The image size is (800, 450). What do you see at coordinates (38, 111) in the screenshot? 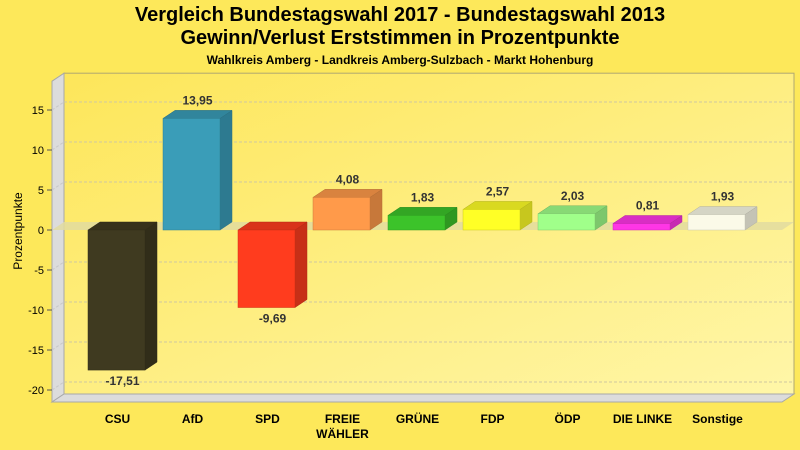
I see `y-tick-label: 15` at bounding box center [38, 111].